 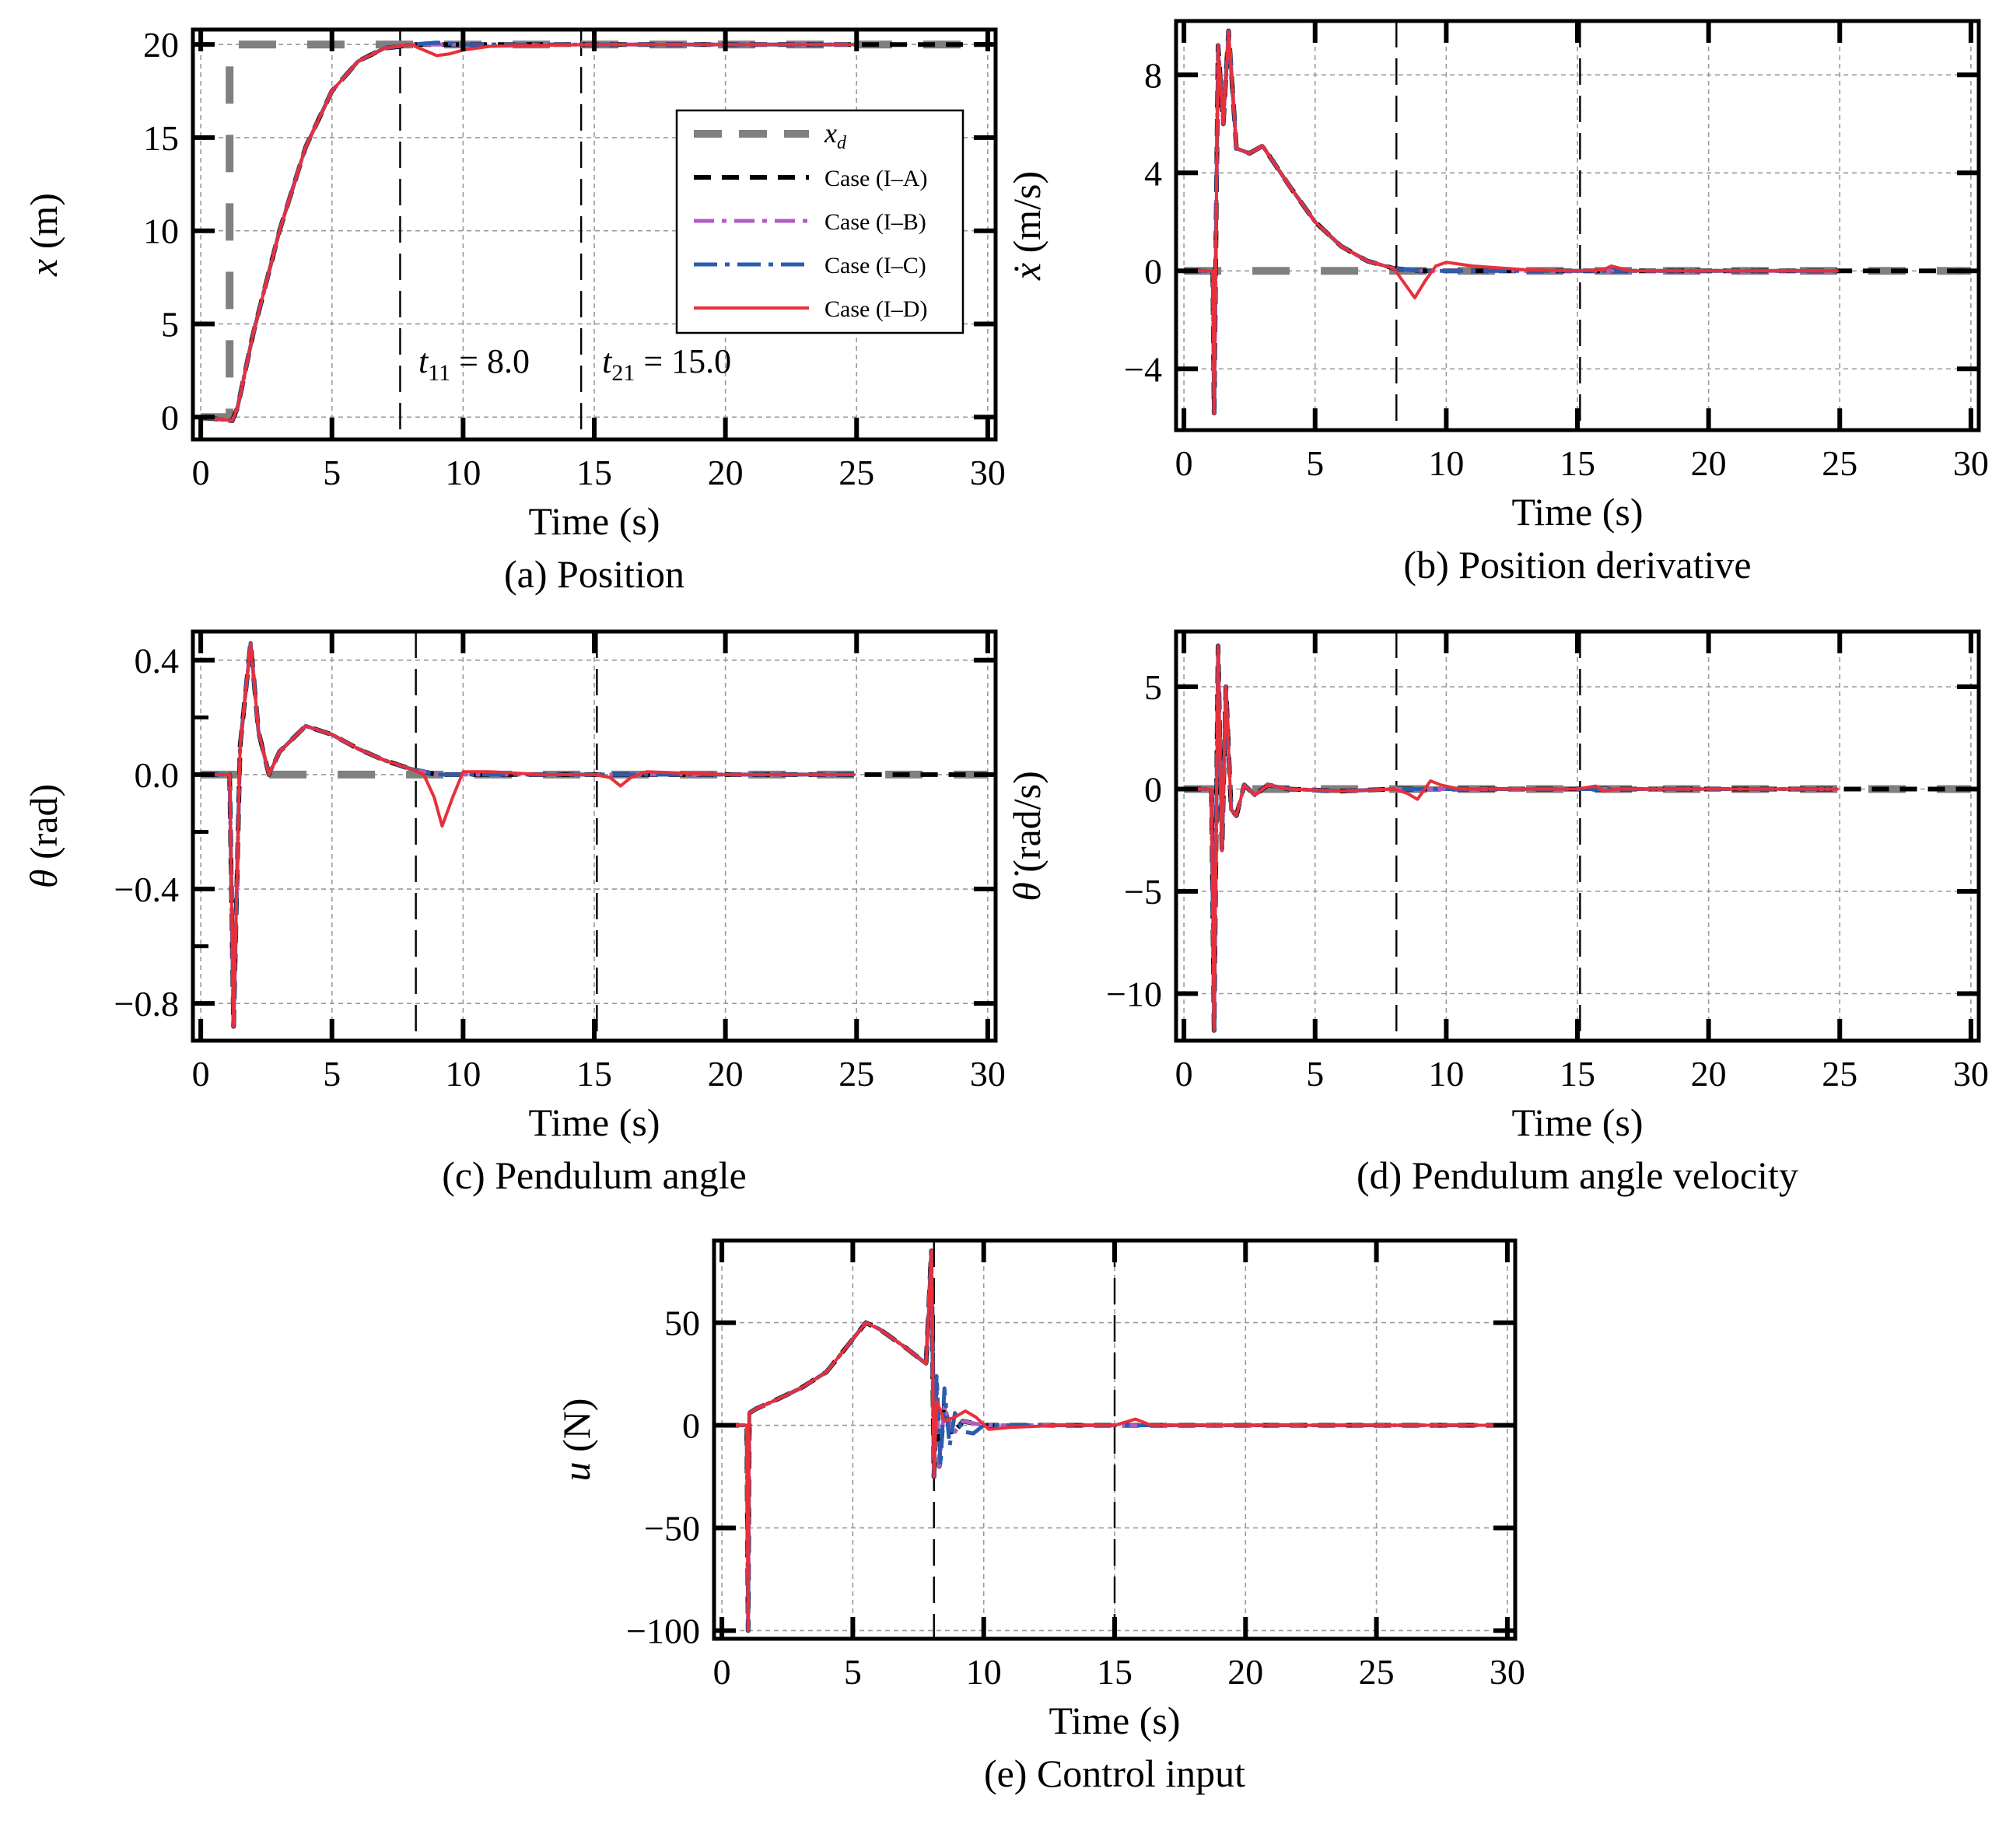 I want to click on y-axis-label: θ̇ (rad/s), so click(x=1027, y=836).